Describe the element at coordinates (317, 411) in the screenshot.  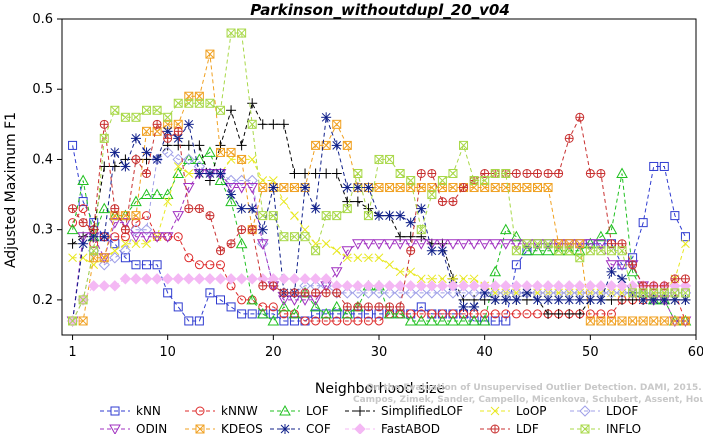
I see `legend-label-lof: LOF` at that location.